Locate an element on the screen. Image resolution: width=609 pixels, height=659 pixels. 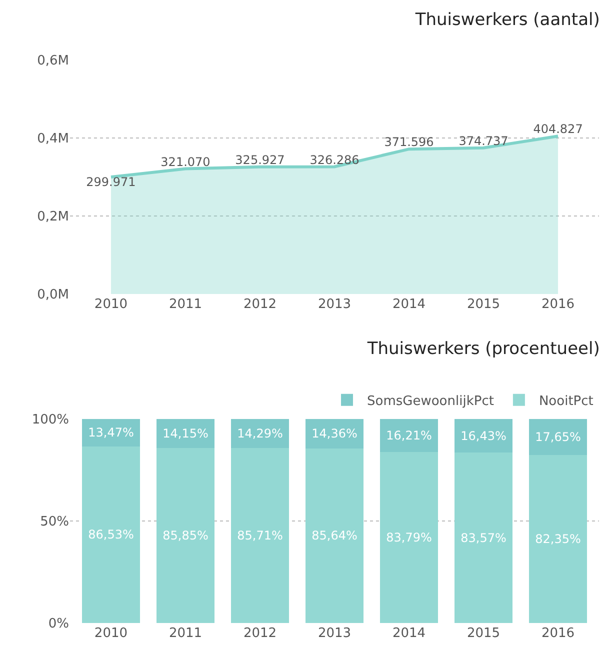
chart-title: Thuiswerkers (aantal) is located at coordinates (507, 20).